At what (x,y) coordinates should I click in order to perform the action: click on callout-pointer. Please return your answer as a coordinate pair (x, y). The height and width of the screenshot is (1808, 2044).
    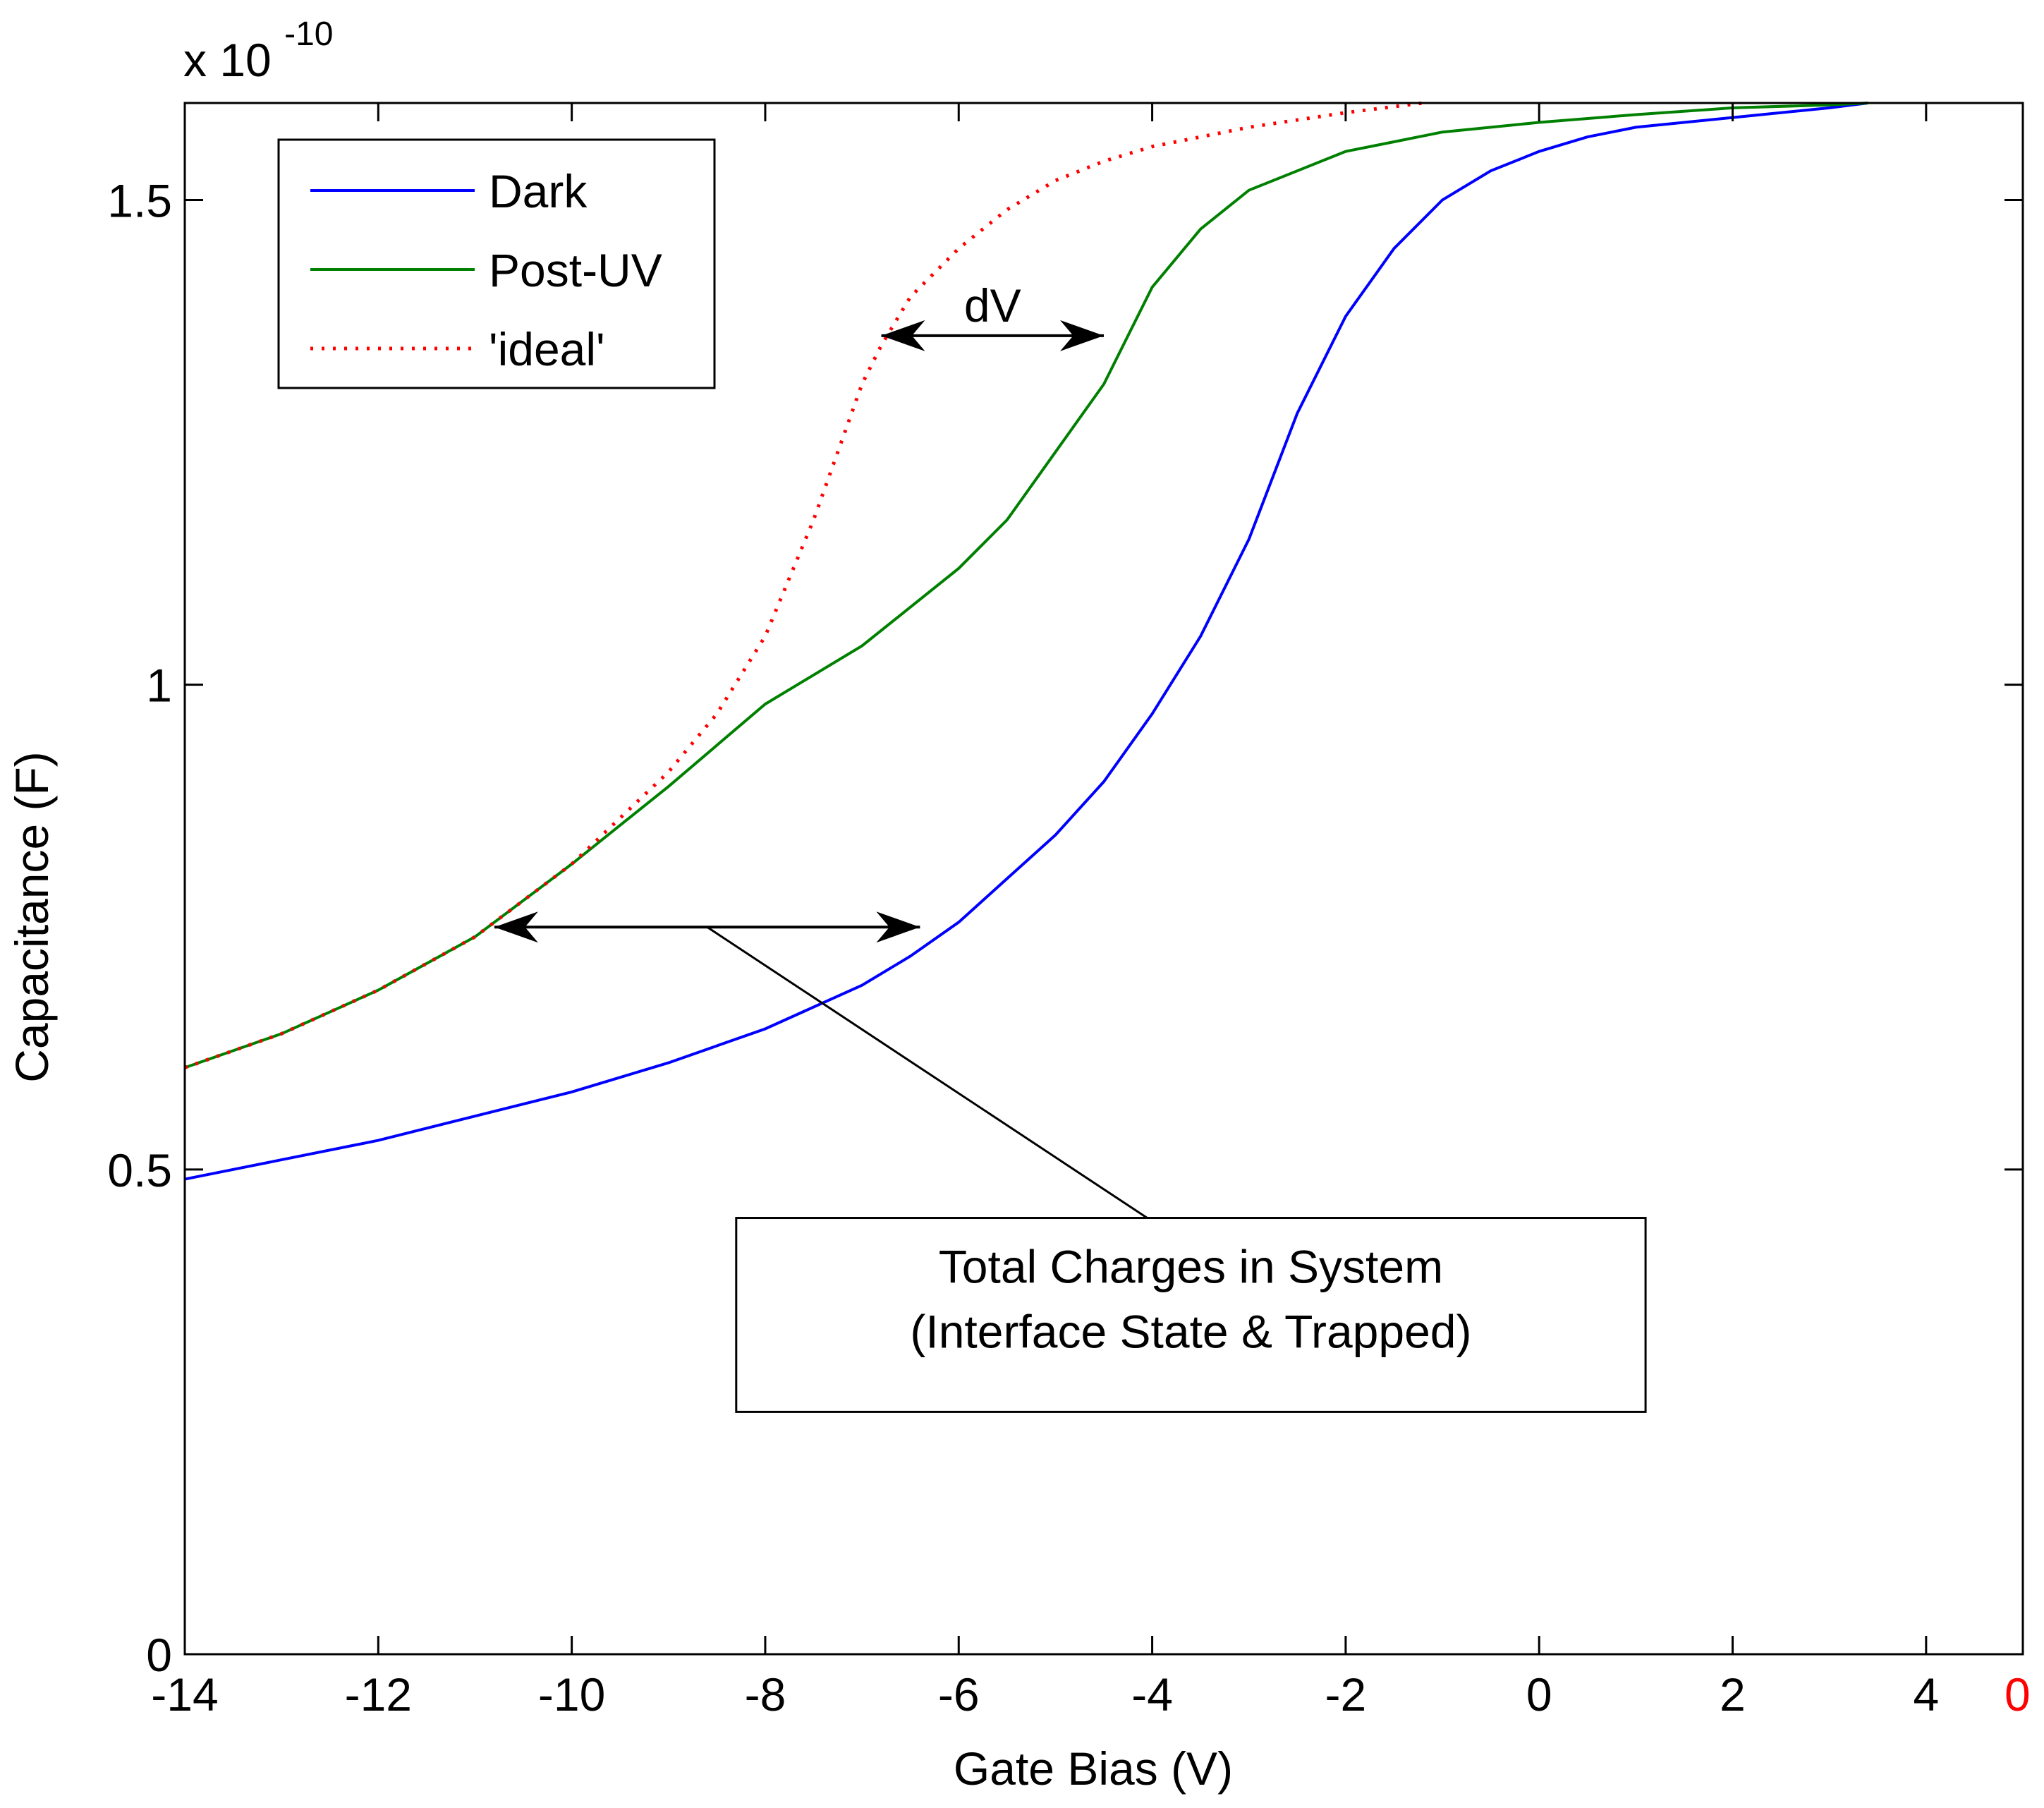
    Looking at the image, I should click on (934, 1077).